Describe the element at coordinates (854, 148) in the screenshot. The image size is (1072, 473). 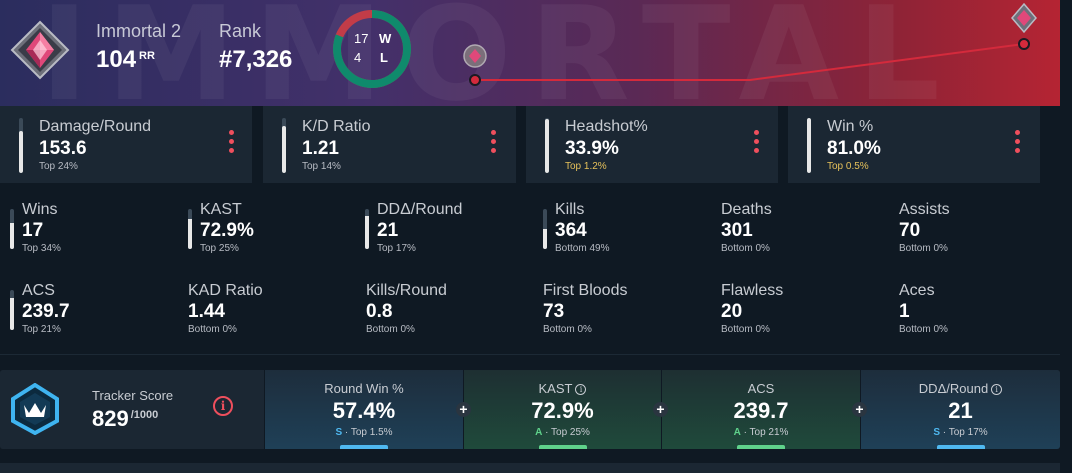
I see `card-value: 81.0%` at that location.